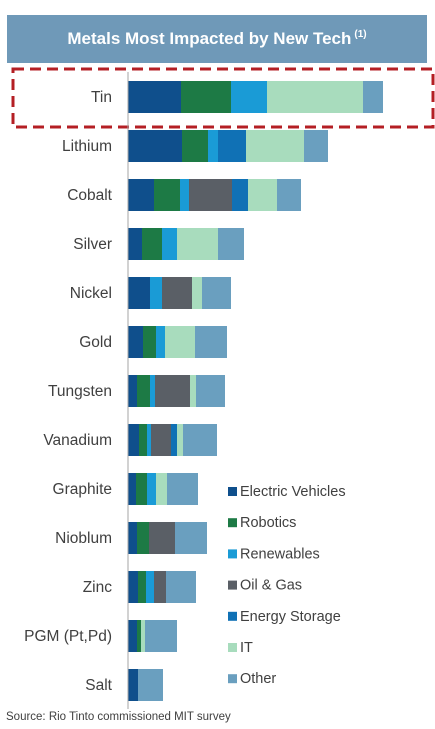  Describe the element at coordinates (89, 195) in the screenshot. I see `category-label-cobalt: Cobalt` at that location.